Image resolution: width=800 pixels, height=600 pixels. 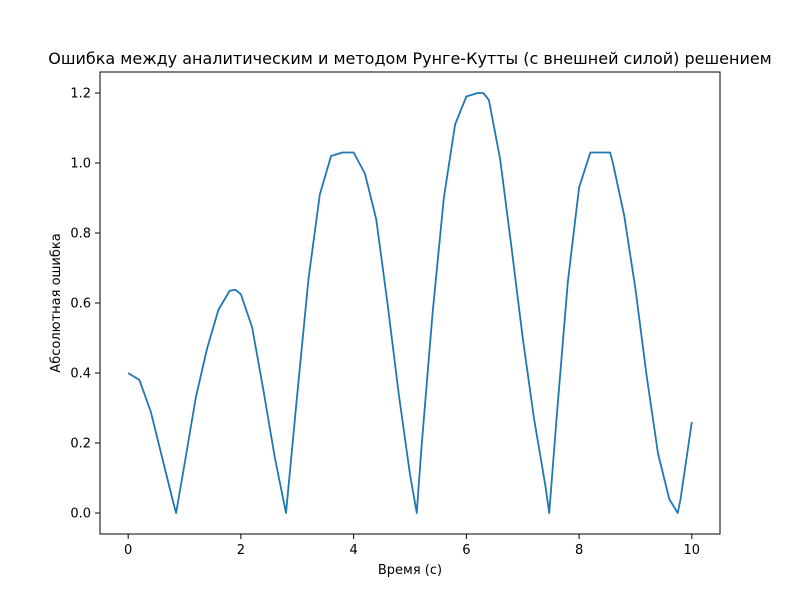 What do you see at coordinates (579, 550) in the screenshot?
I see `x-tick-label: 8` at bounding box center [579, 550].